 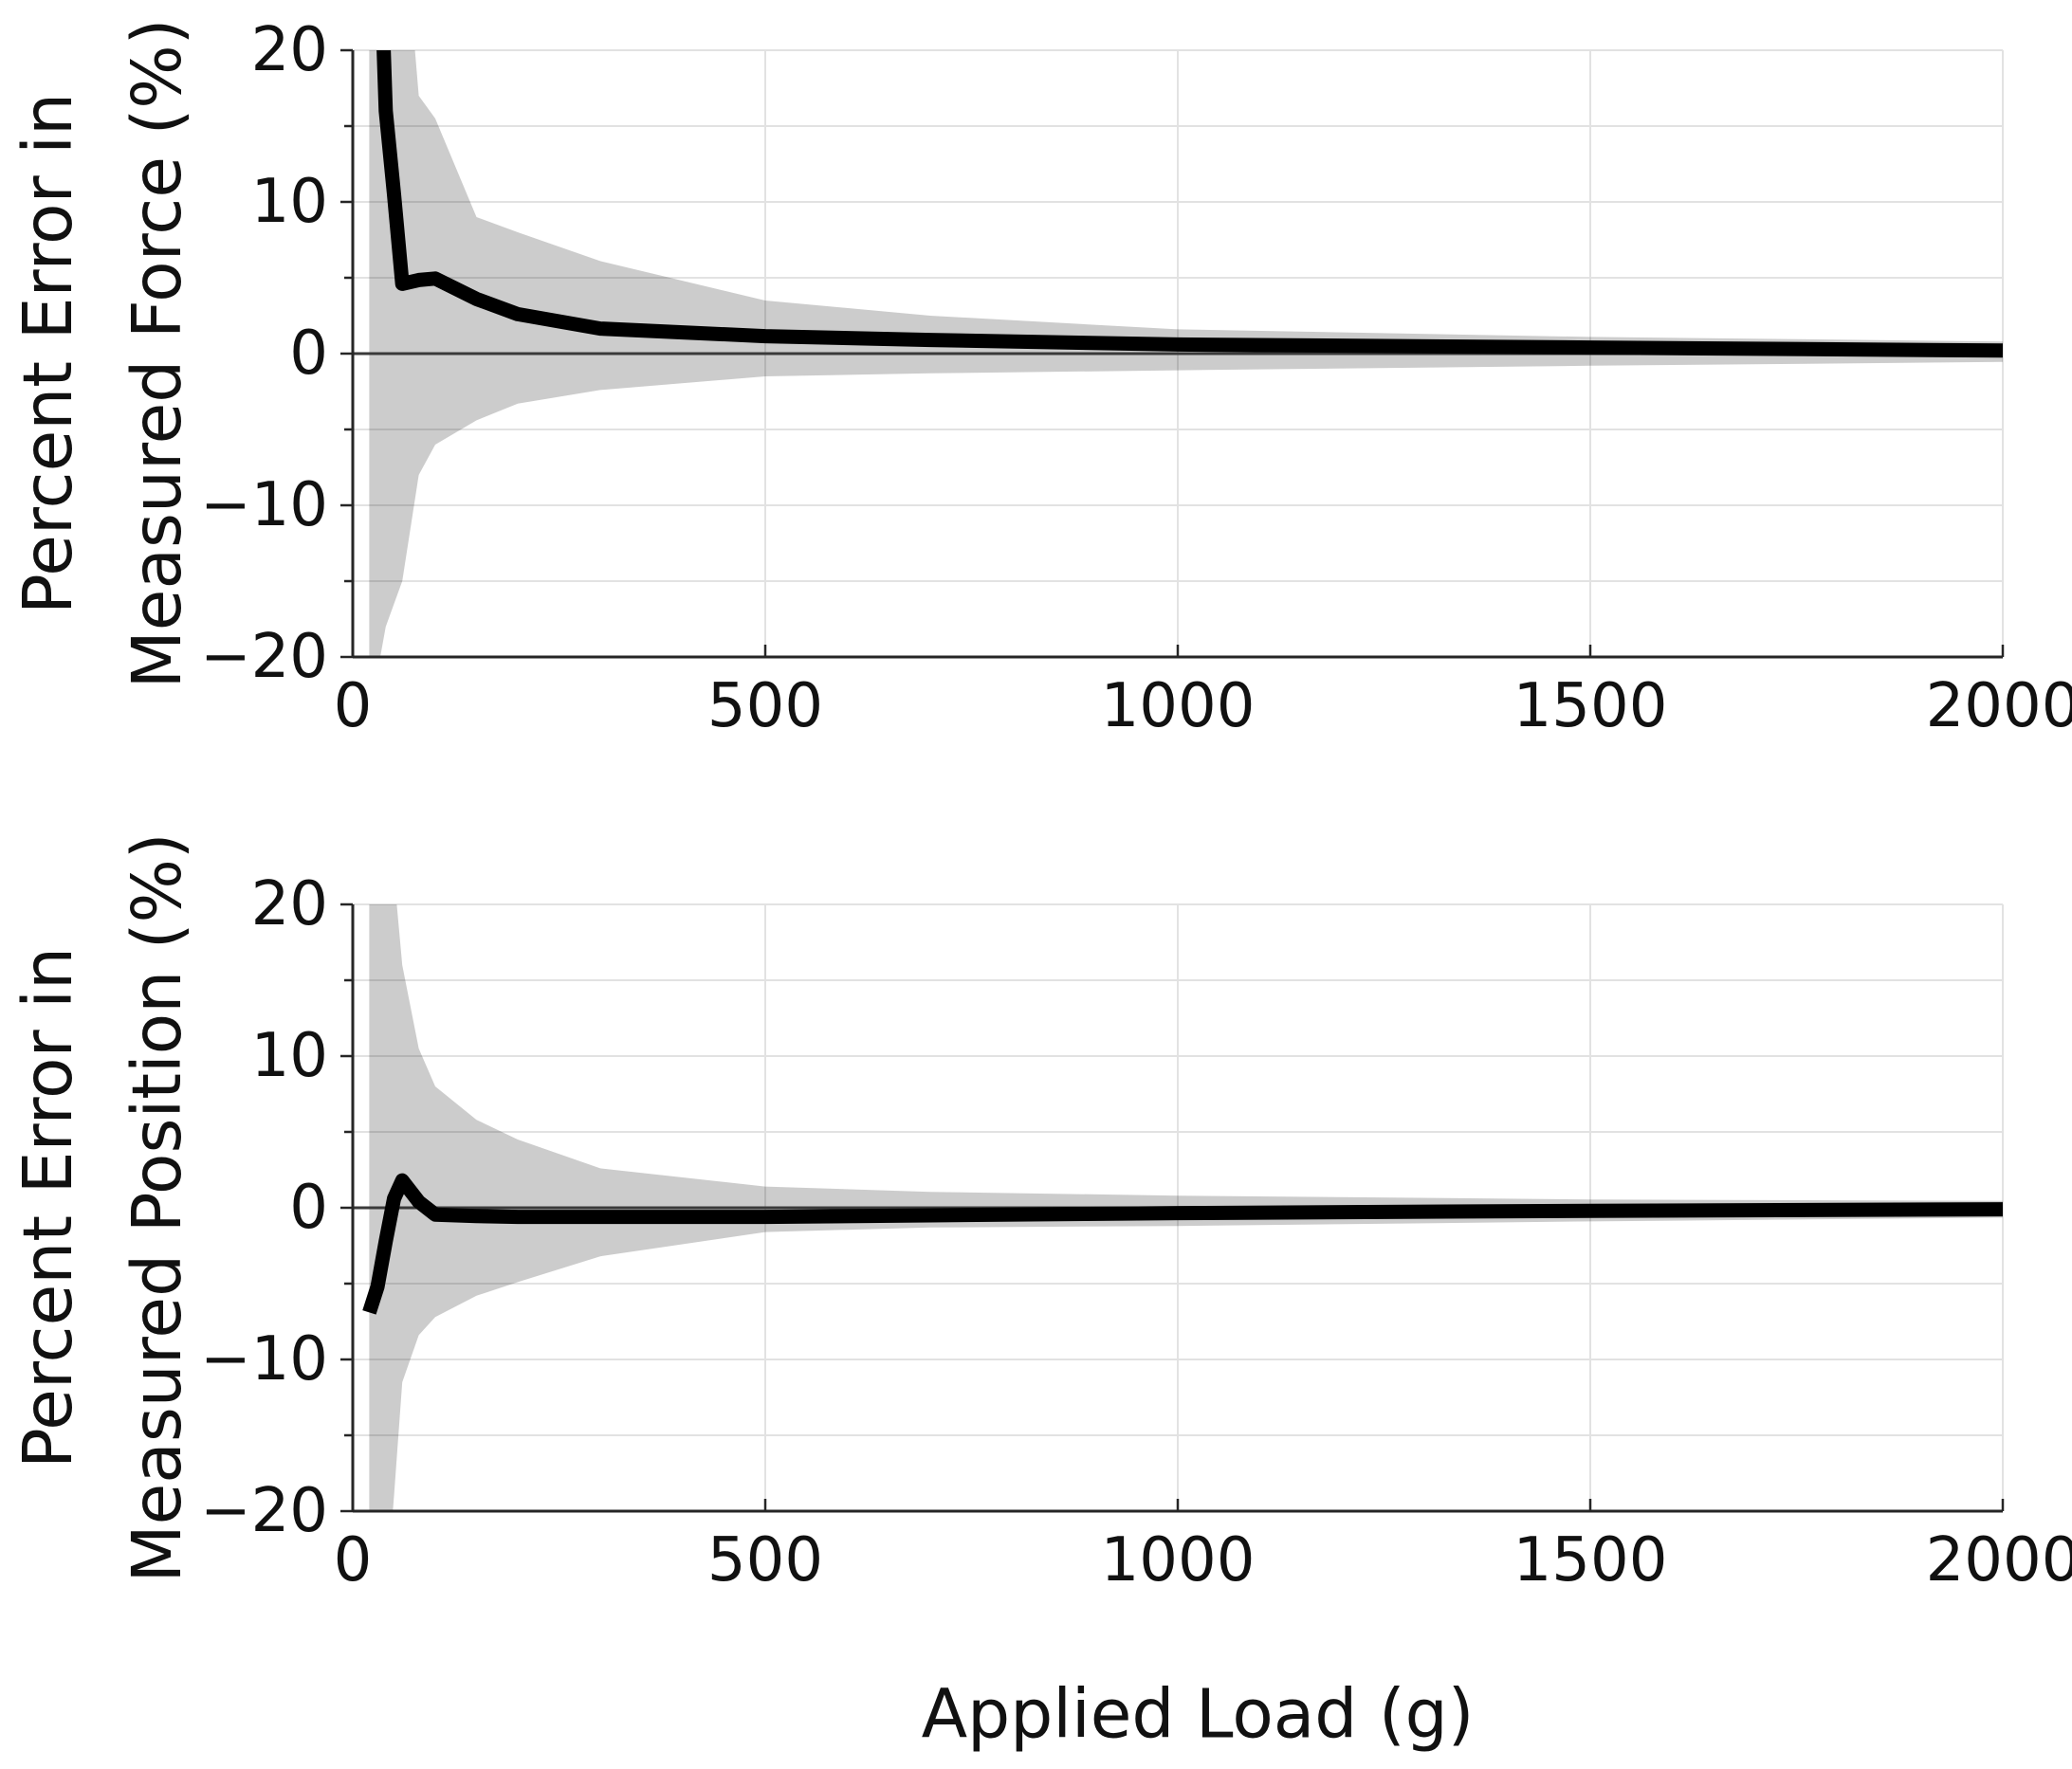 I want to click on force-y-axis-label: Percent Error in Measured Force (%), so click(x=102, y=353).